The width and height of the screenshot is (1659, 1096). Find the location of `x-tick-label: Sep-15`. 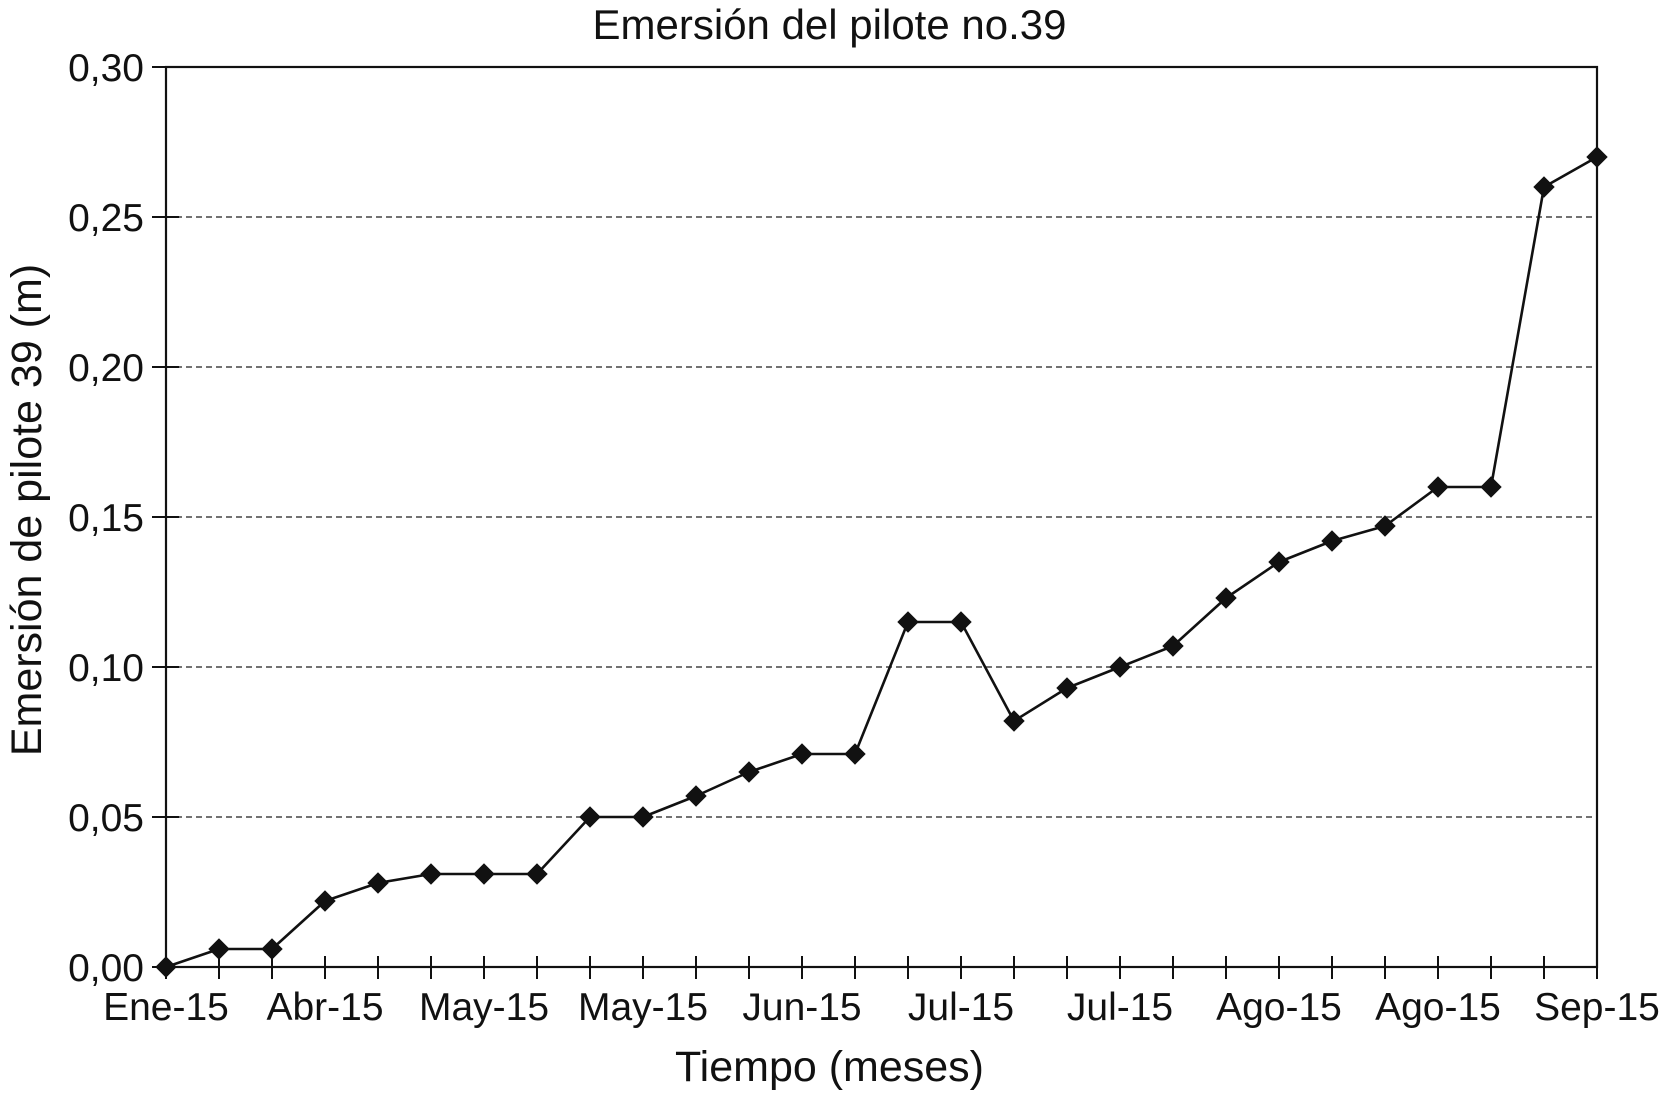

x-tick-label: Sep-15 is located at coordinates (1596, 1007).